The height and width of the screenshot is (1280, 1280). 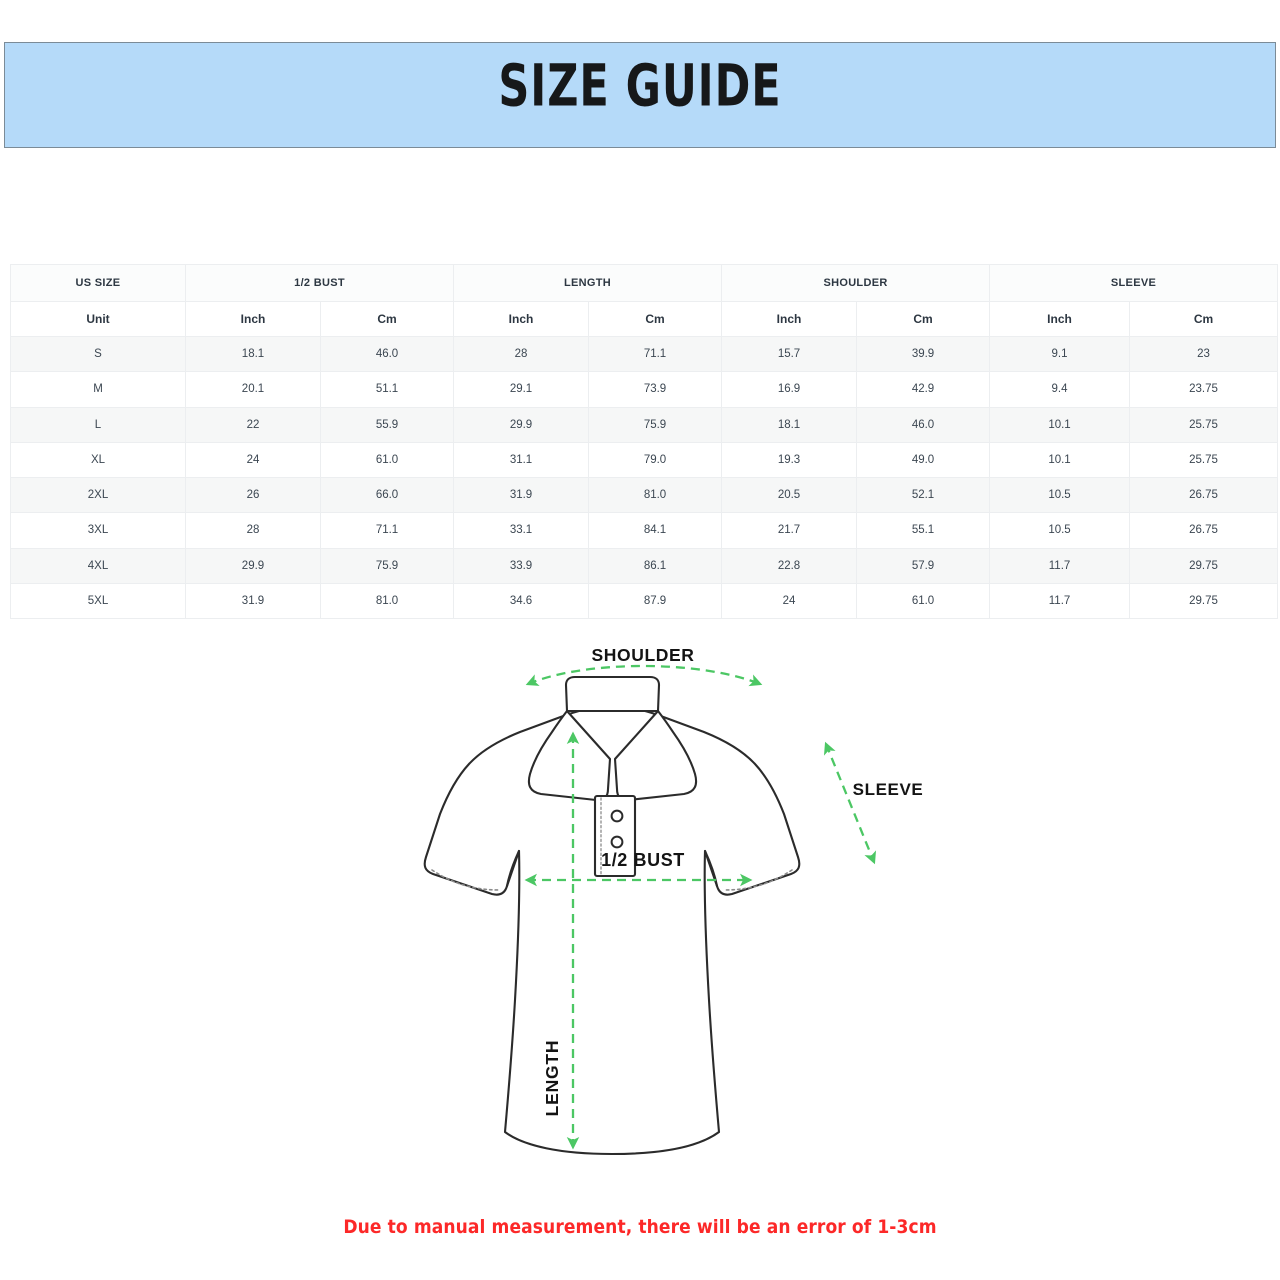 I want to click on cell-size: XL, so click(x=98, y=460).